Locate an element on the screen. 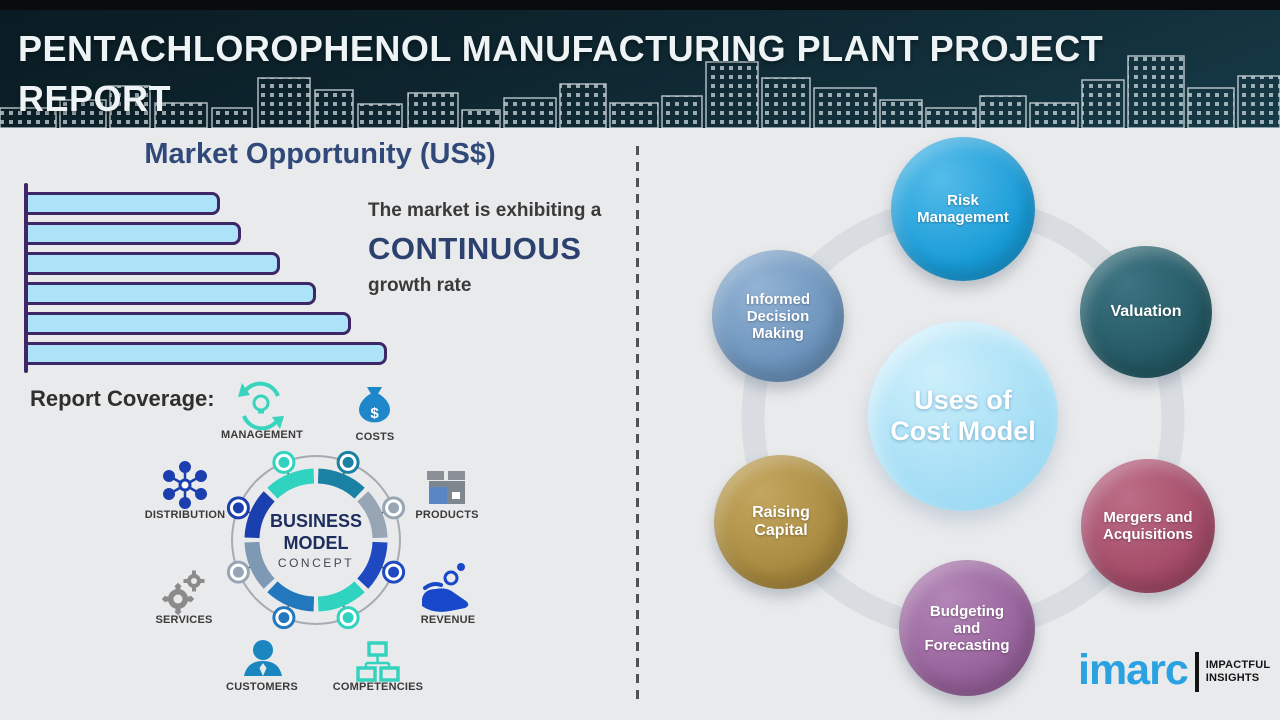  market-opportunity-bar-chart is located at coordinates (214, 279).